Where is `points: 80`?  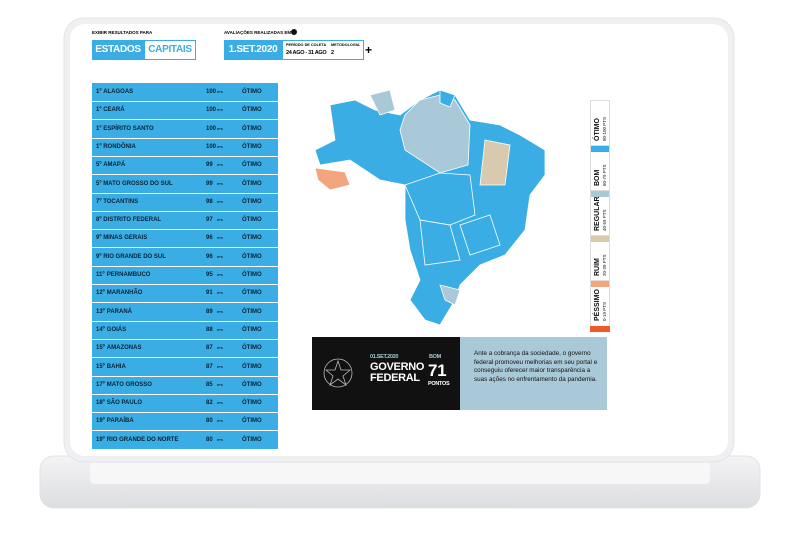
points: 80 is located at coordinates (209, 421).